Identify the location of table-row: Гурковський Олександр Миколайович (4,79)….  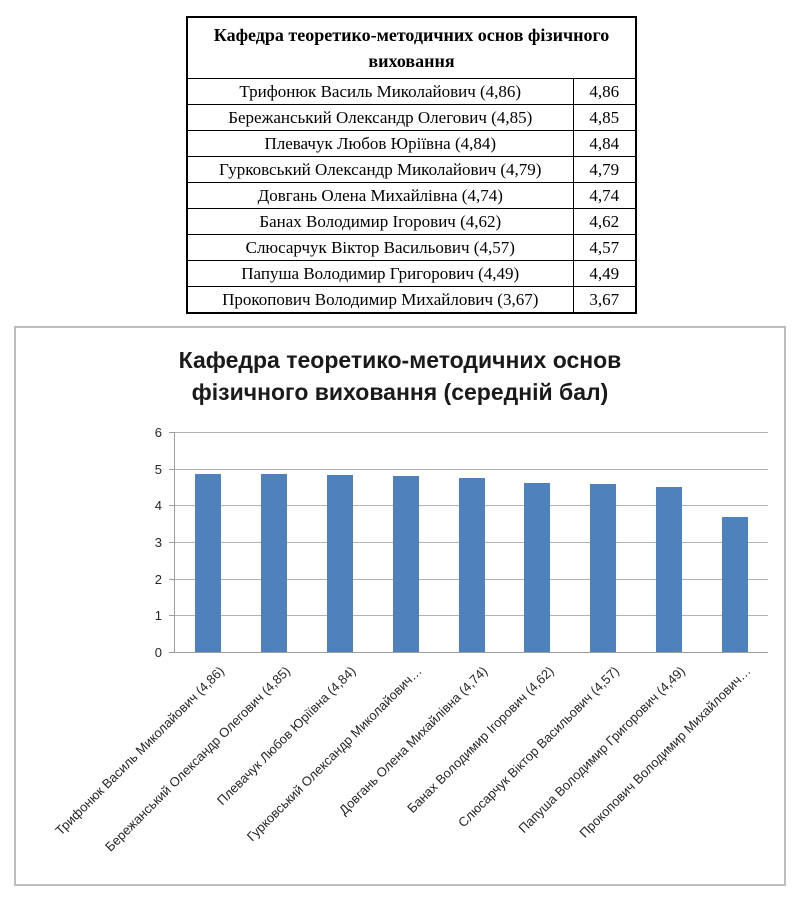
(411, 170).